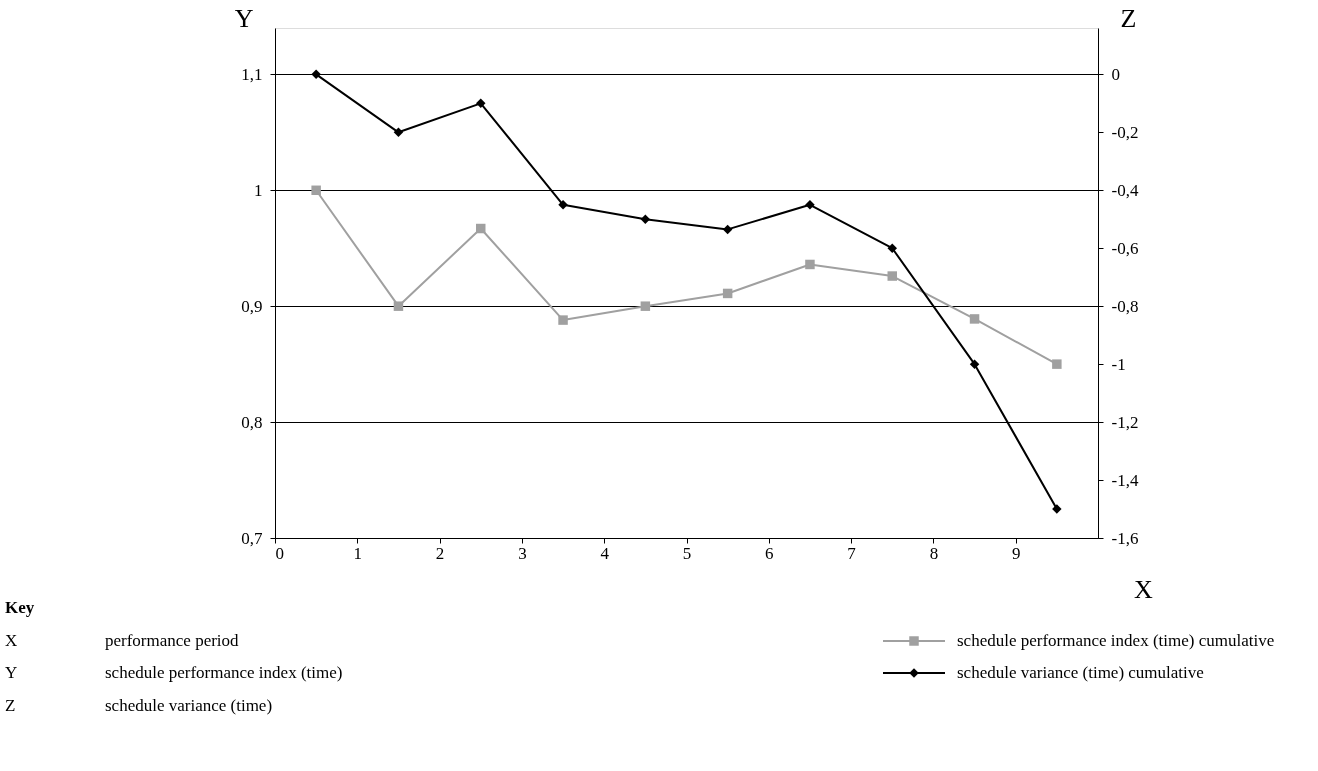 This screenshot has height=771, width=1318. What do you see at coordinates (522, 553) in the screenshot?
I see `x-tick-label: 3` at bounding box center [522, 553].